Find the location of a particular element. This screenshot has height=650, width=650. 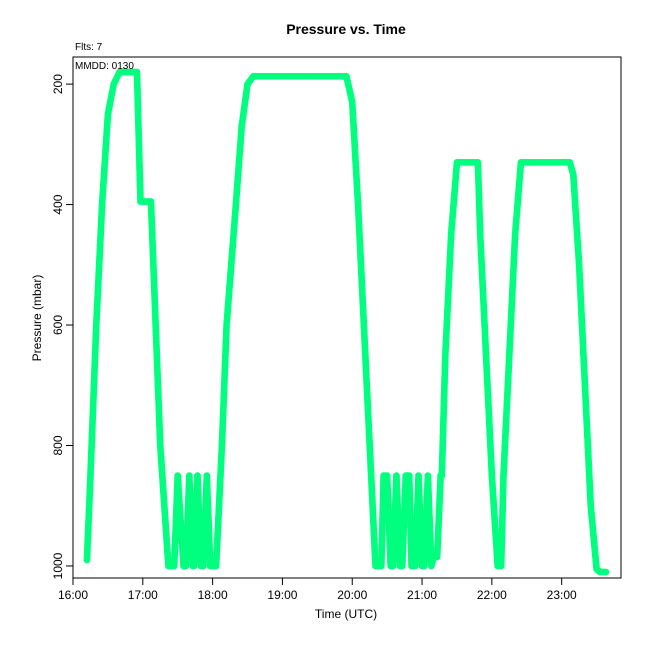

x-tick-label: 18:00 is located at coordinates (213, 595).